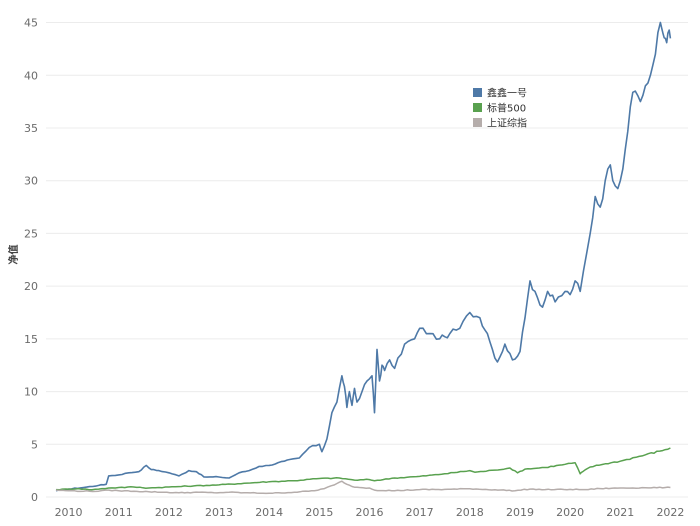  What do you see at coordinates (319, 512) in the screenshot?
I see `x-tick-label: 2015` at bounding box center [319, 512].